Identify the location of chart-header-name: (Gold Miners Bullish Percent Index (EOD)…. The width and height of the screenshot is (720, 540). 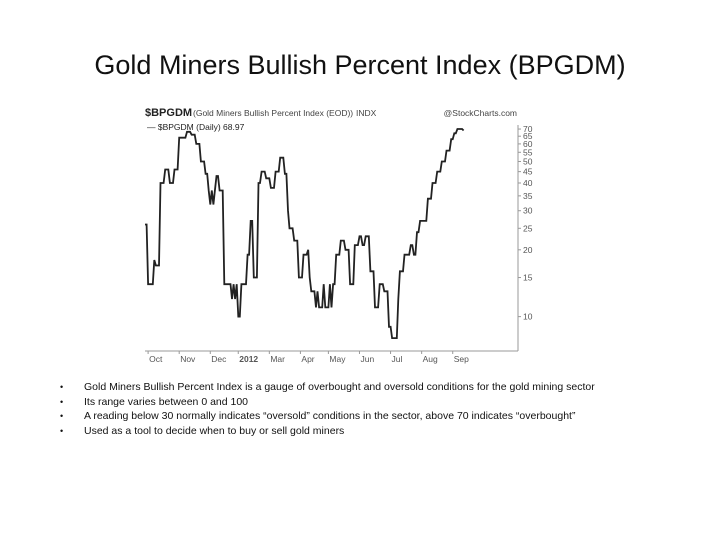
(273, 113).